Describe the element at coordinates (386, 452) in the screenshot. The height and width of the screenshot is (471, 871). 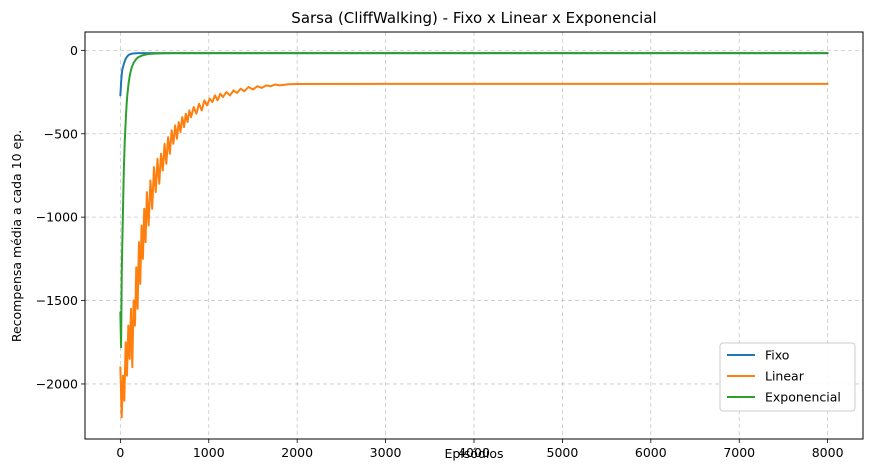
I see `x-tick-label: 3000` at that location.